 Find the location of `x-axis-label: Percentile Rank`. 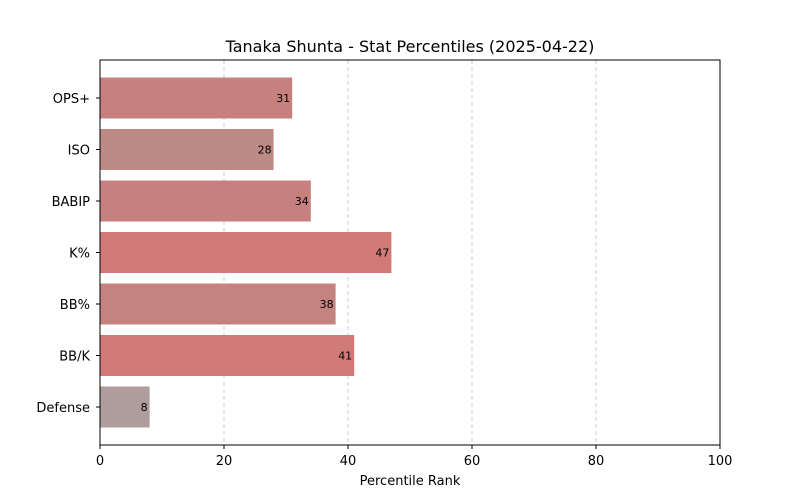

x-axis-label: Percentile Rank is located at coordinates (410, 481).